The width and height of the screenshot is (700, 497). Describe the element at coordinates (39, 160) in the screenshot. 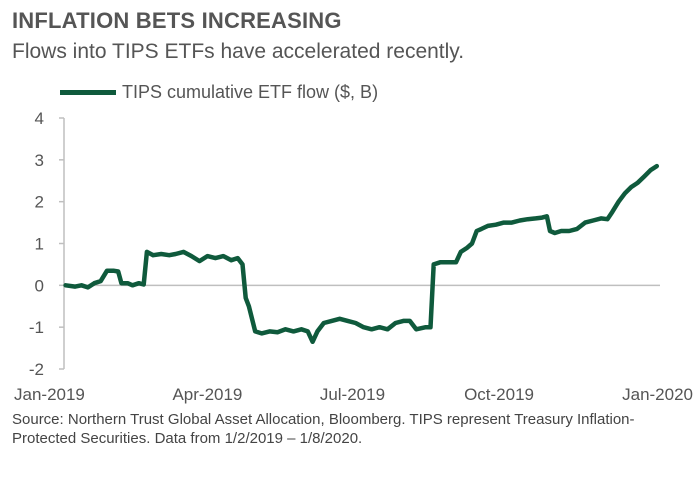

I see `y-tick-label: 3` at that location.